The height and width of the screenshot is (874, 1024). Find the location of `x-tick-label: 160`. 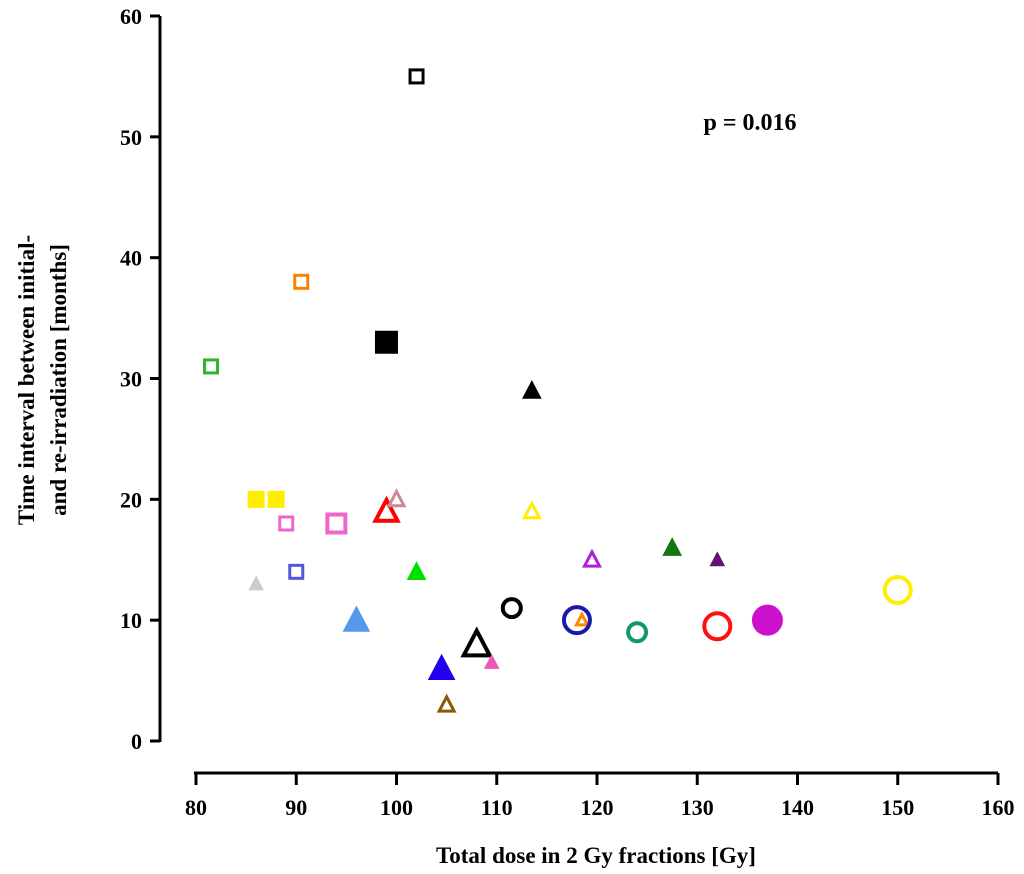

x-tick-label: 160 is located at coordinates (998, 807).